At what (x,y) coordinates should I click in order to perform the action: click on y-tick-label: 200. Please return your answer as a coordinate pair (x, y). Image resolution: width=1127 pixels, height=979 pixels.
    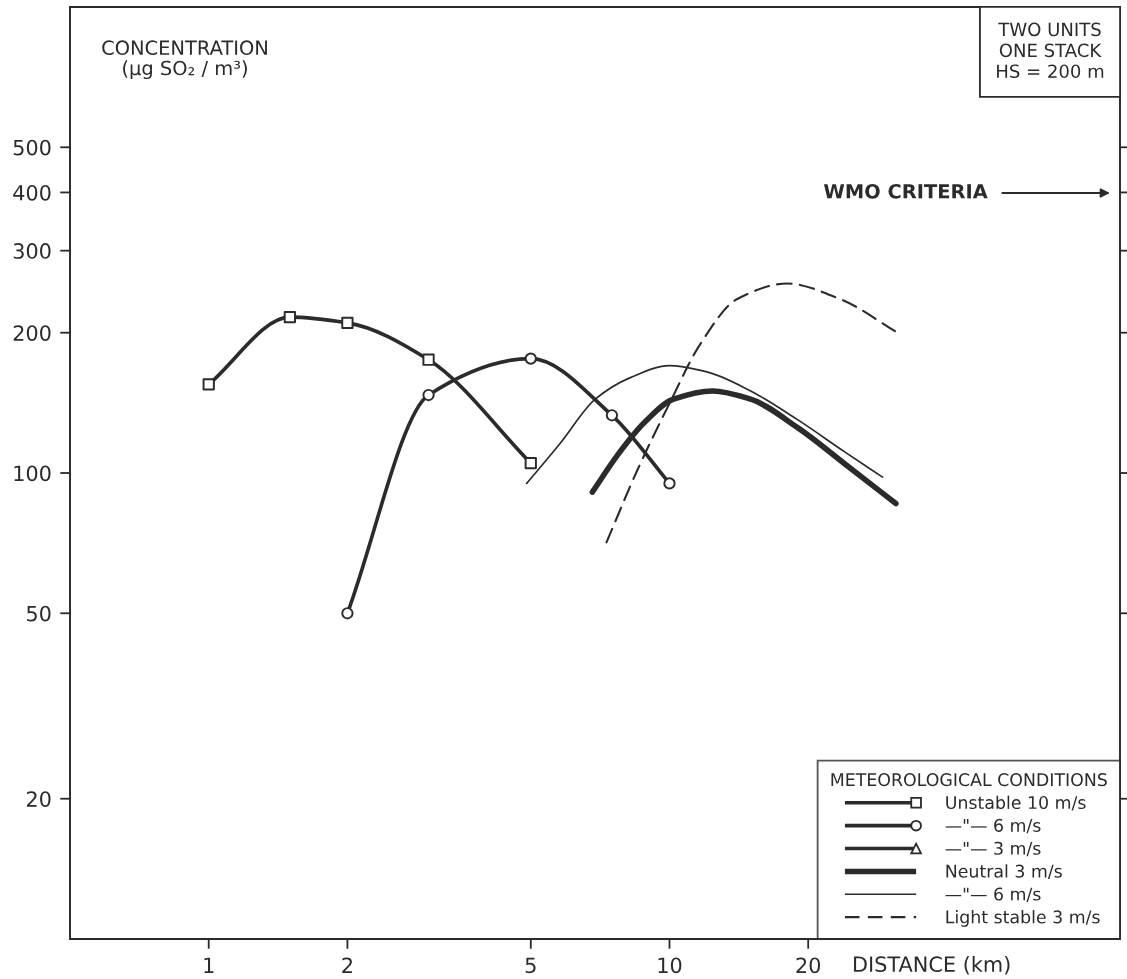
    Looking at the image, I should click on (32, 333).